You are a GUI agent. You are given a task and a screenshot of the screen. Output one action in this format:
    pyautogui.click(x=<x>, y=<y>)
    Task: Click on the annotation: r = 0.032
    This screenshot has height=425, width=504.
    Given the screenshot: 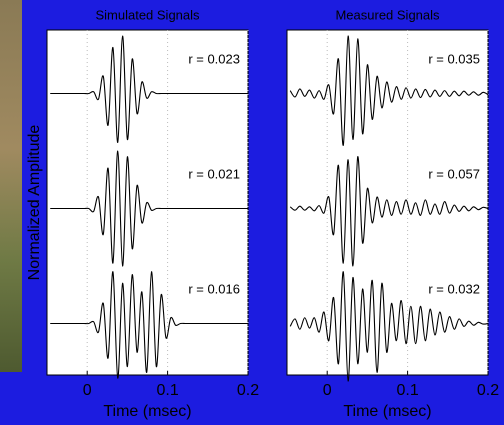 What is the action you would take?
    pyautogui.click(x=454, y=289)
    